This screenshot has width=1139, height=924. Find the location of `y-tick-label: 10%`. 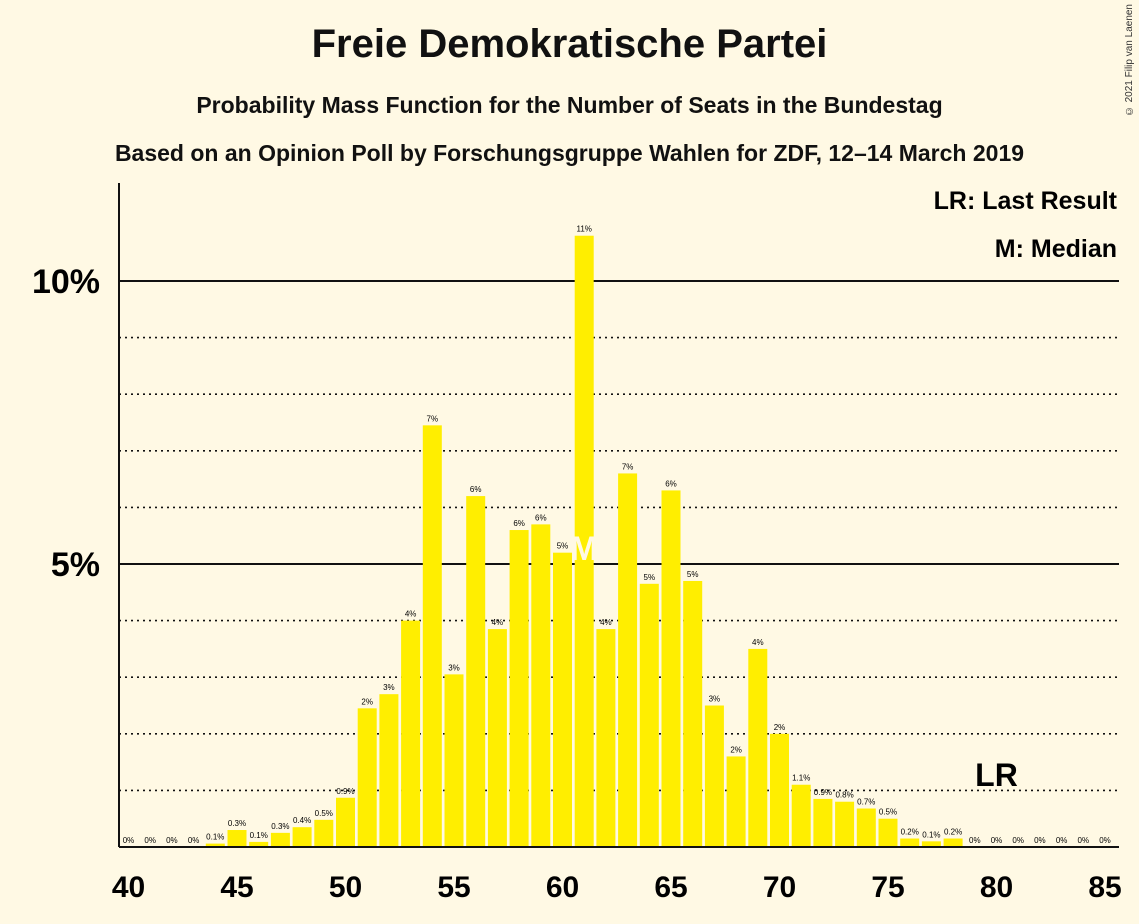

y-tick-label: 10% is located at coordinates (66, 282).